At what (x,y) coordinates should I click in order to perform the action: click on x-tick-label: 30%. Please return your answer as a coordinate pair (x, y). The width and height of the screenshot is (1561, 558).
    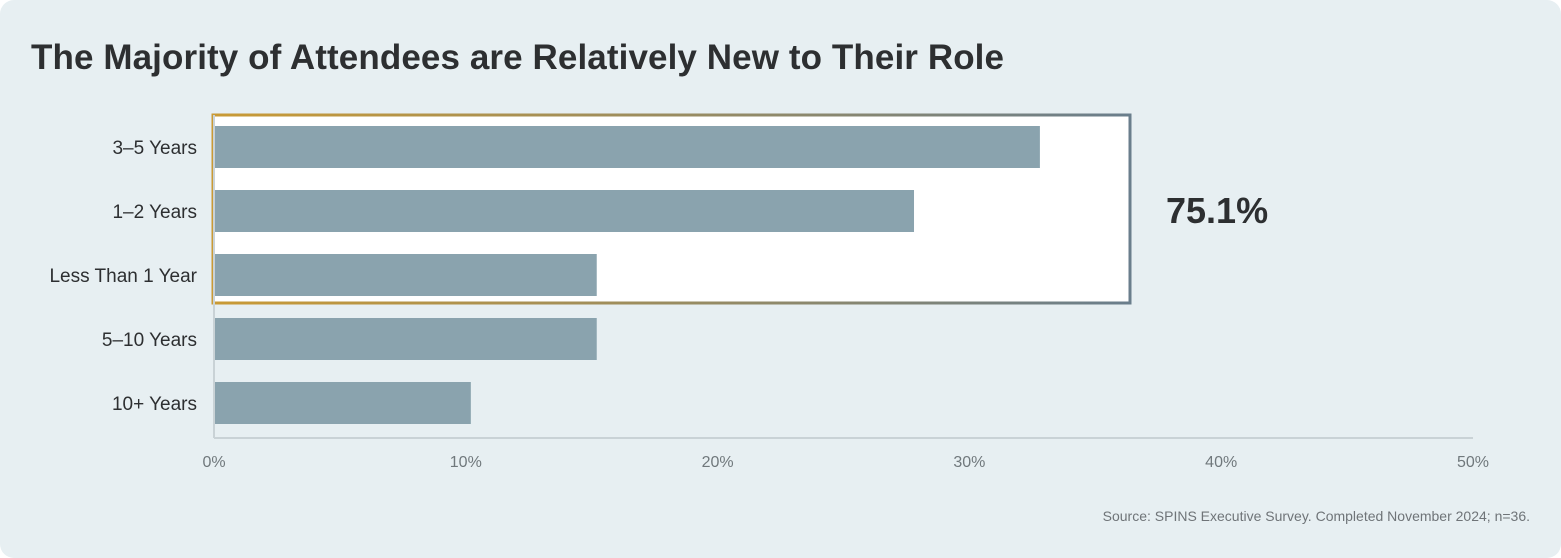
    Looking at the image, I should click on (969, 462).